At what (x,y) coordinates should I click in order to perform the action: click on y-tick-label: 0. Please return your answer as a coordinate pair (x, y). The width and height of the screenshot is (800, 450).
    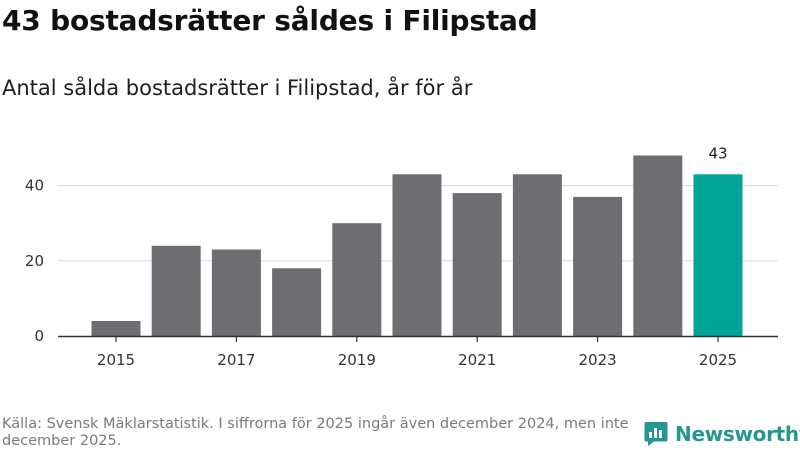
    Looking at the image, I should click on (39, 336).